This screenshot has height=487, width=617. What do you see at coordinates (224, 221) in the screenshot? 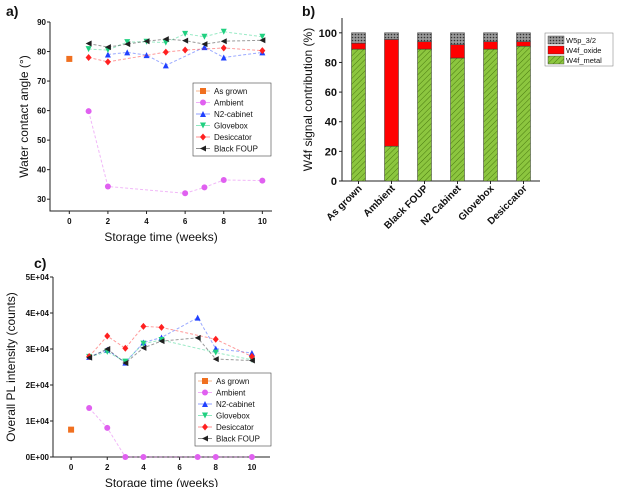
I see `panel-a-x-tick-label: 8` at bounding box center [224, 221].